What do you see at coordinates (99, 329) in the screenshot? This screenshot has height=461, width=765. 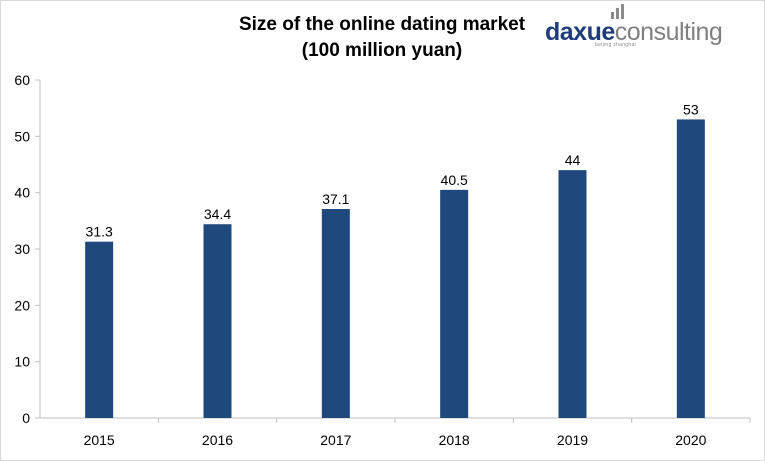 I see `bar-2015` at bounding box center [99, 329].